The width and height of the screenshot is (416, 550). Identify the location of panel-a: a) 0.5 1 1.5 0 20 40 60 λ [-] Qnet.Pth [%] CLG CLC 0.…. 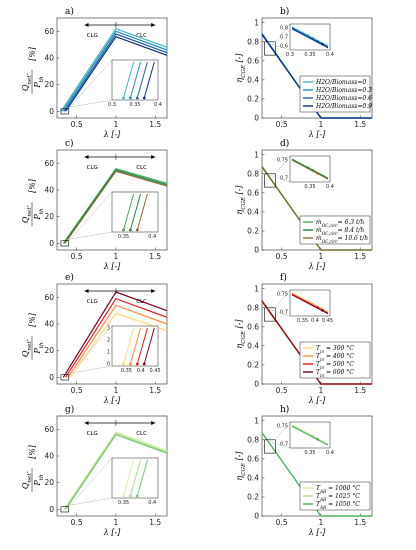
(94, 72).